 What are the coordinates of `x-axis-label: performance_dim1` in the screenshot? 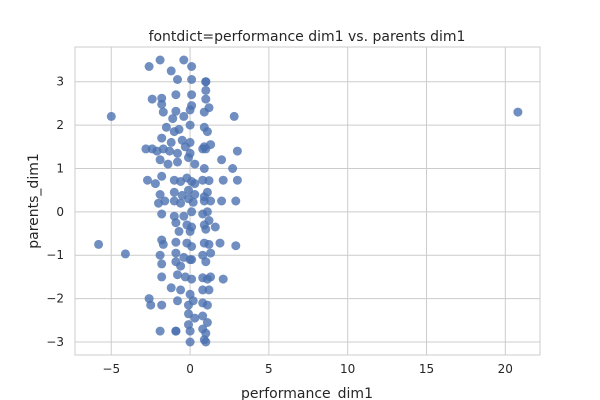 It's located at (307, 393).